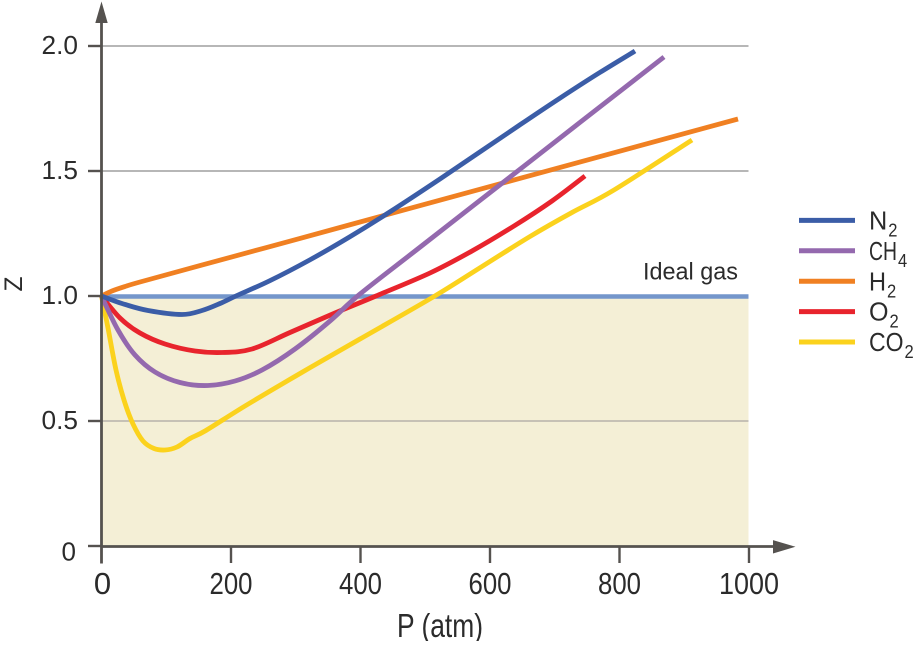 The height and width of the screenshot is (646, 917). I want to click on svg-text: 400, so click(360, 583).